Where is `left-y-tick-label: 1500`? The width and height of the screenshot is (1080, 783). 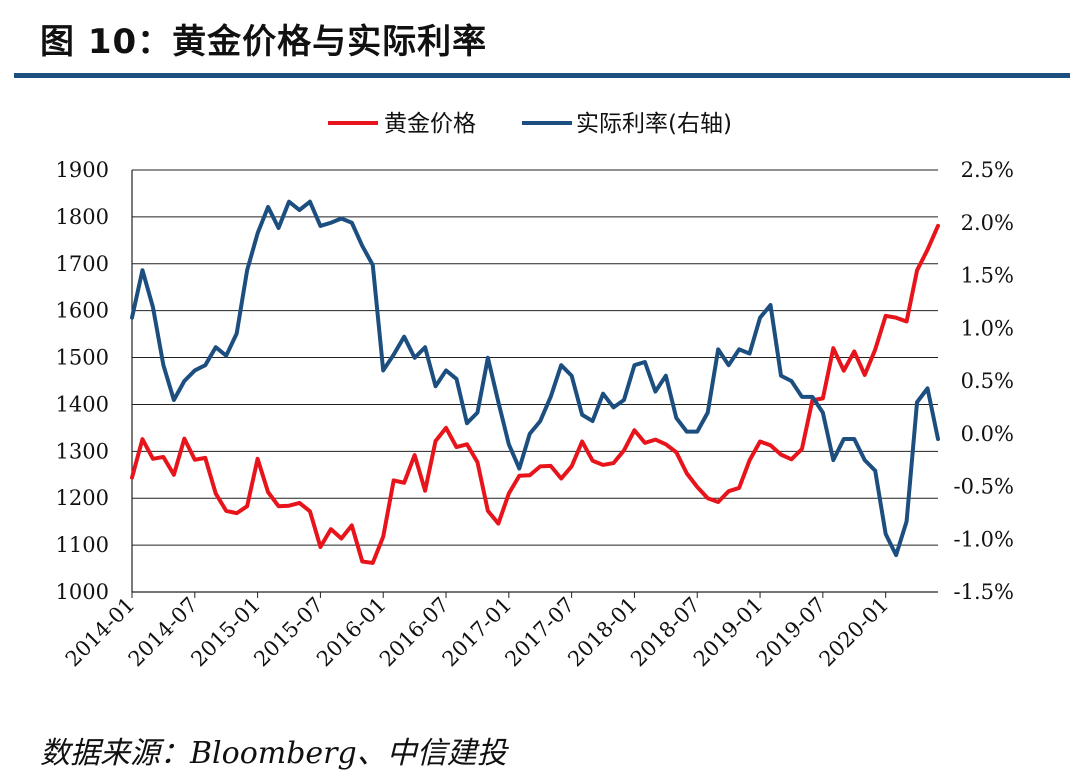 left-y-tick-label: 1500 is located at coordinates (82, 358).